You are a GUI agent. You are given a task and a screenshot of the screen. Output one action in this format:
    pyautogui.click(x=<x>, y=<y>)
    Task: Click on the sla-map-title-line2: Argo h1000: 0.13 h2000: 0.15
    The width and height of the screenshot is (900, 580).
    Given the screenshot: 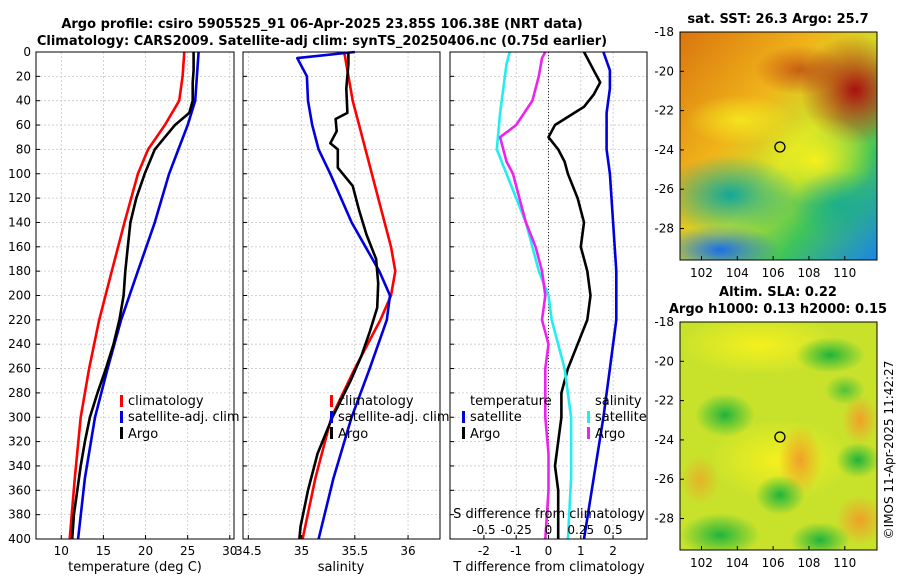 What is the action you would take?
    pyautogui.click(x=778, y=309)
    